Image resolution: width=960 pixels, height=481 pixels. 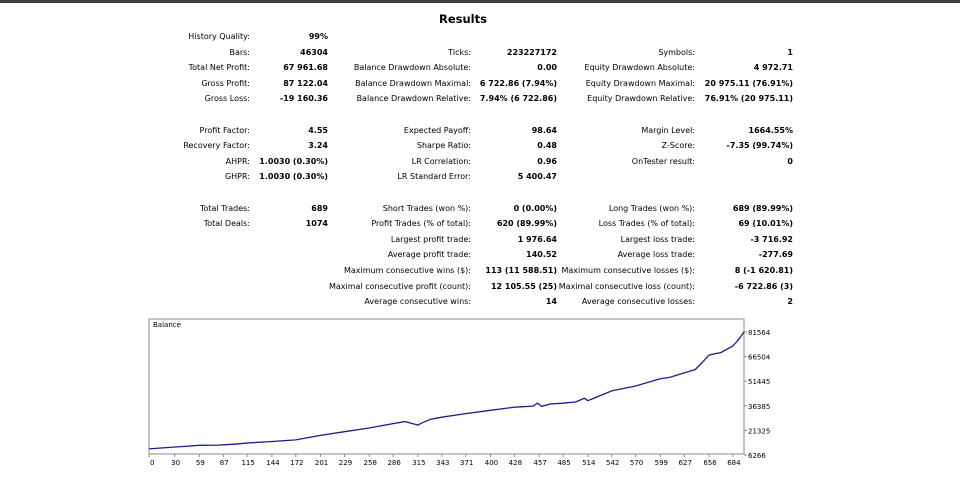 I want to click on stat-value: 1664.55%, so click(x=770, y=130).